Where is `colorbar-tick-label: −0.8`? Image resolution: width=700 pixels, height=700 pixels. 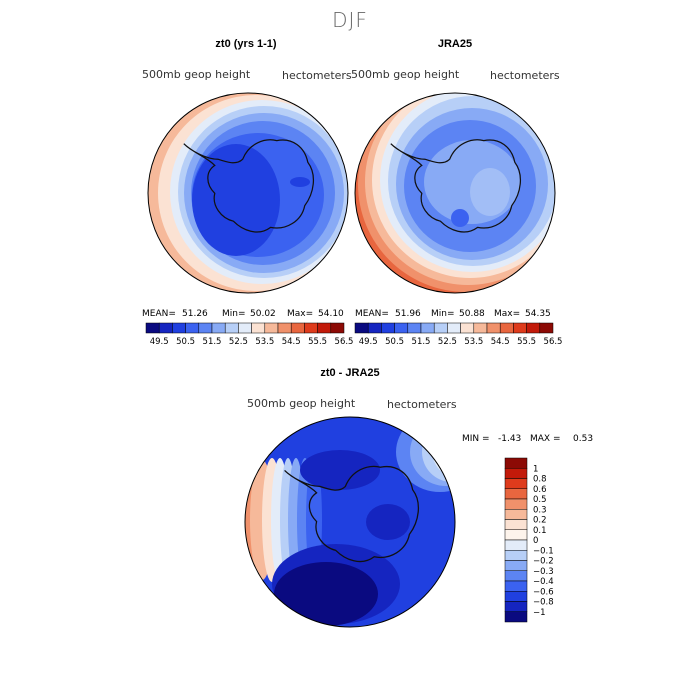
colorbar-tick-label: −0.8 is located at coordinates (543, 603).